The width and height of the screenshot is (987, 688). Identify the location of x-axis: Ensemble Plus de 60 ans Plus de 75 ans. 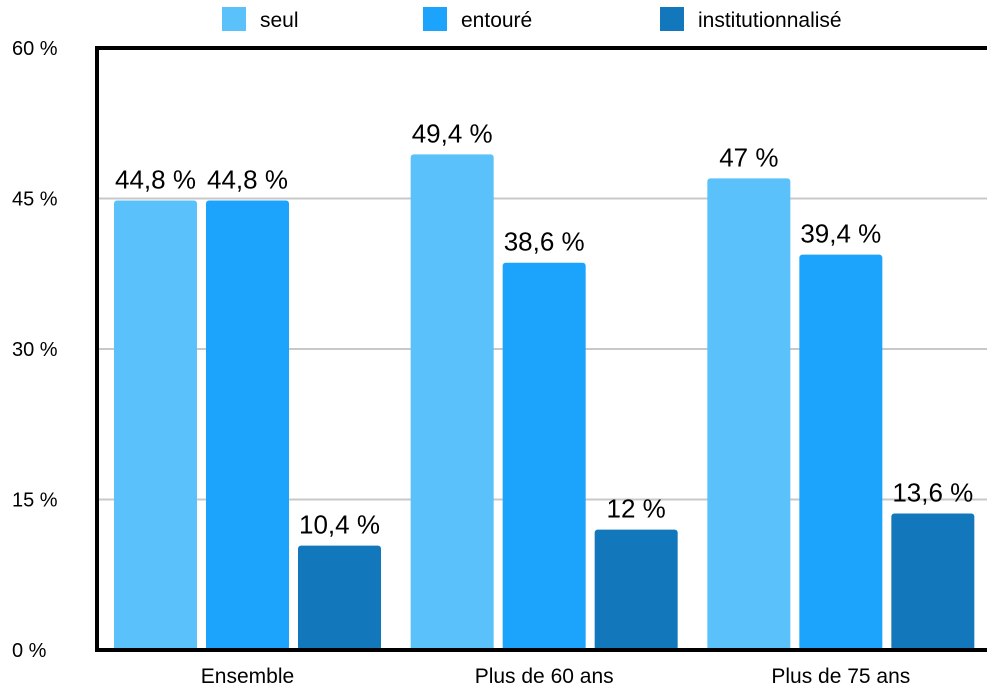
(555, 676).